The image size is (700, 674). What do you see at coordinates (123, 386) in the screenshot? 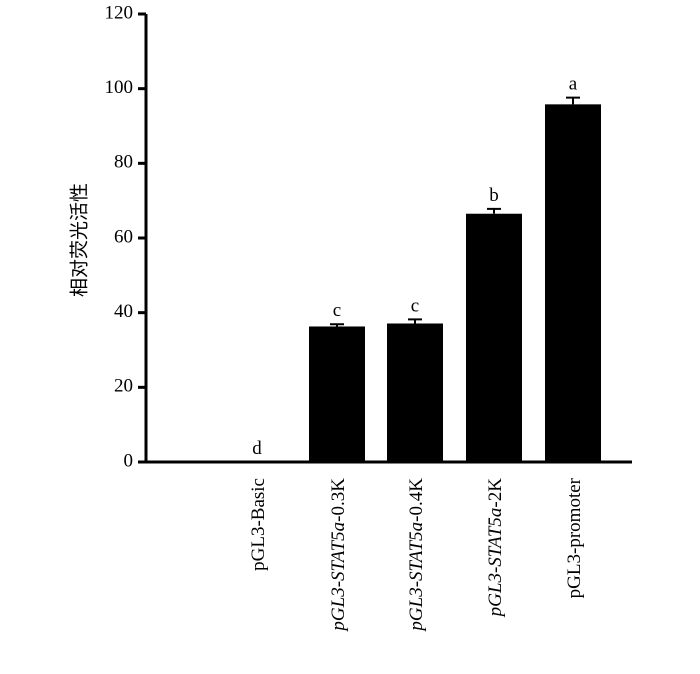
I see `y-tick-label: 20` at bounding box center [123, 386].